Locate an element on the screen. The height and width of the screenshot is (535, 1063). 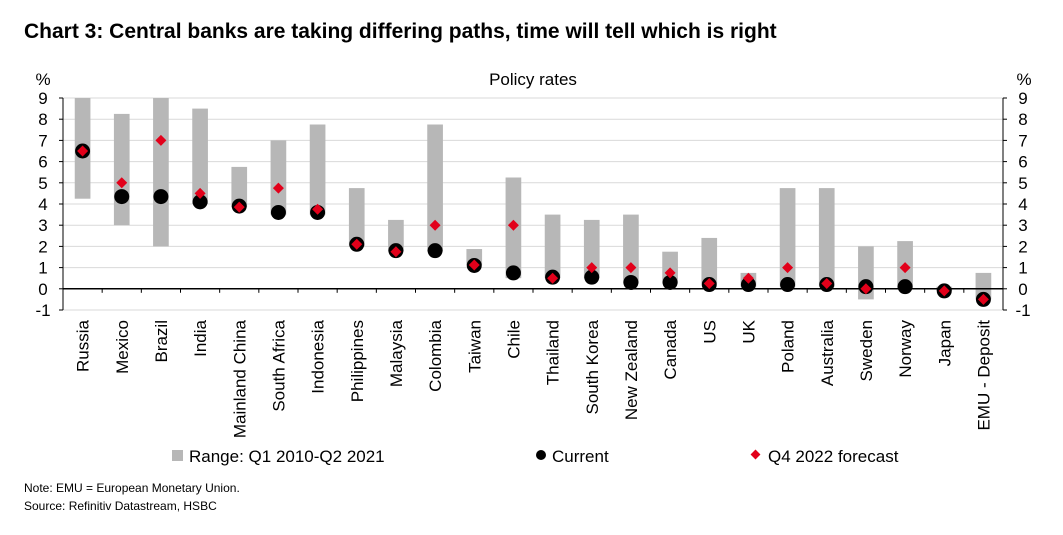
y-tick-label-right: 1 is located at coordinates (1022, 268).